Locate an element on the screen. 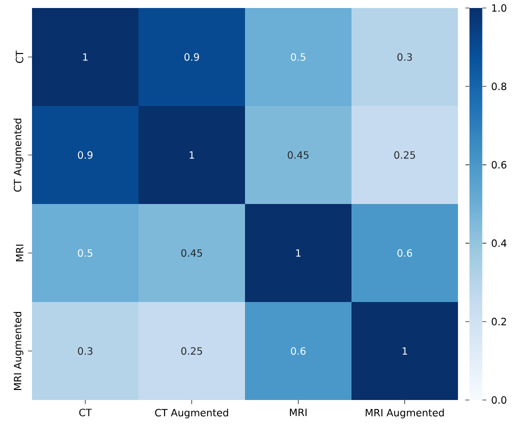  y-tick-label: MRI is located at coordinates (20, 253).